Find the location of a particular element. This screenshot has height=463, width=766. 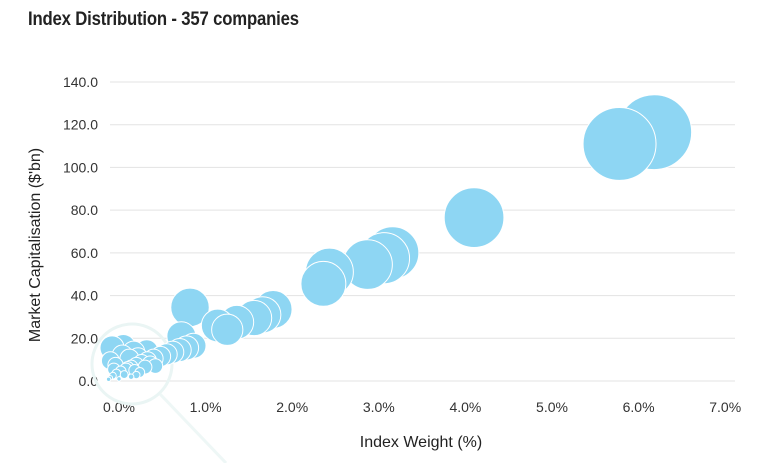

x-axis-ticks: 0.0% 1.0% 2.0% 3.0% 4.0% 5.0% 6.0% 7.0% is located at coordinates (422, 407).